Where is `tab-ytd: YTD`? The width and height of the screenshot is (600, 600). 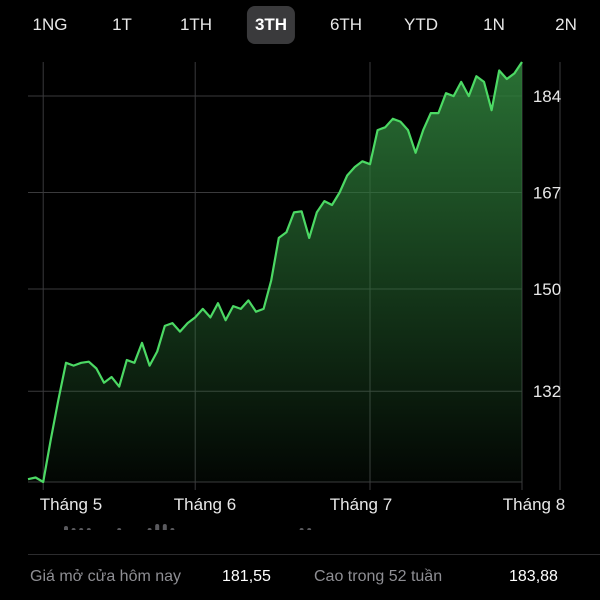
tab-ytd: YTD is located at coordinates (421, 24).